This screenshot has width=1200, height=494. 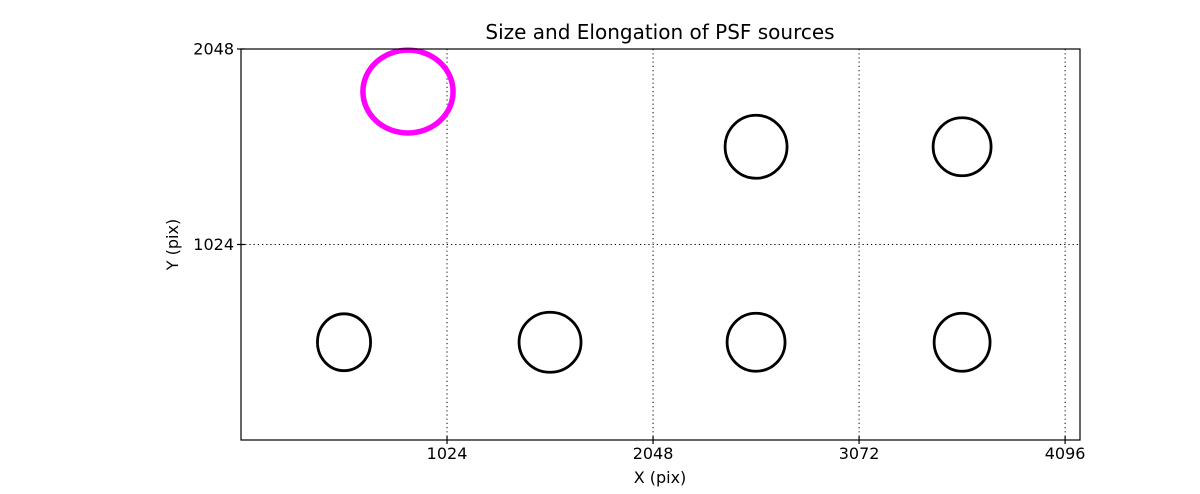 What do you see at coordinates (408, 91) in the screenshot?
I see `highlighted-psf-source` at bounding box center [408, 91].